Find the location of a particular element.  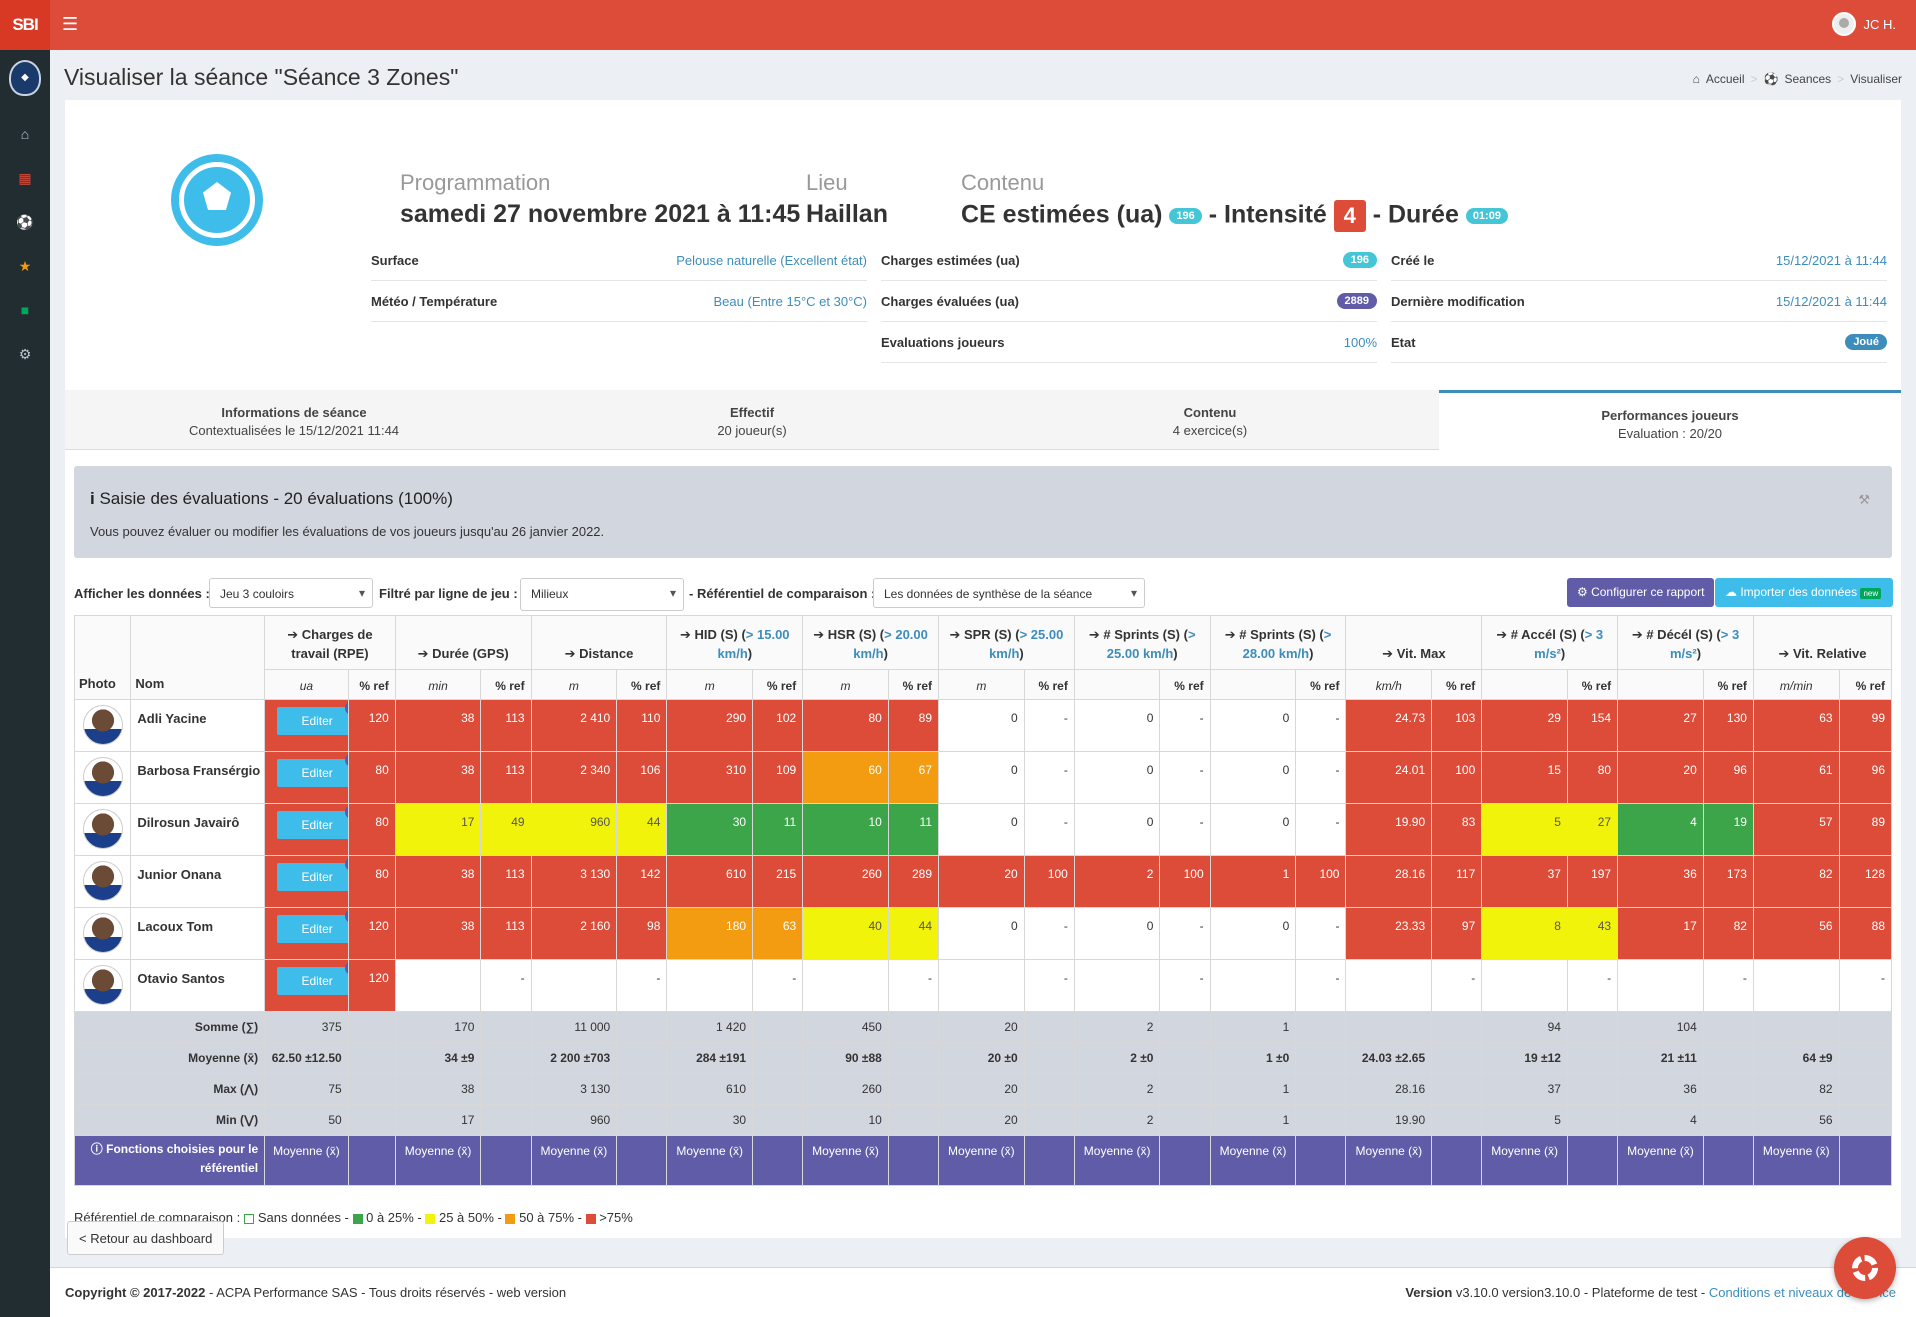

trophy-icon: ★ is located at coordinates (25, 266).